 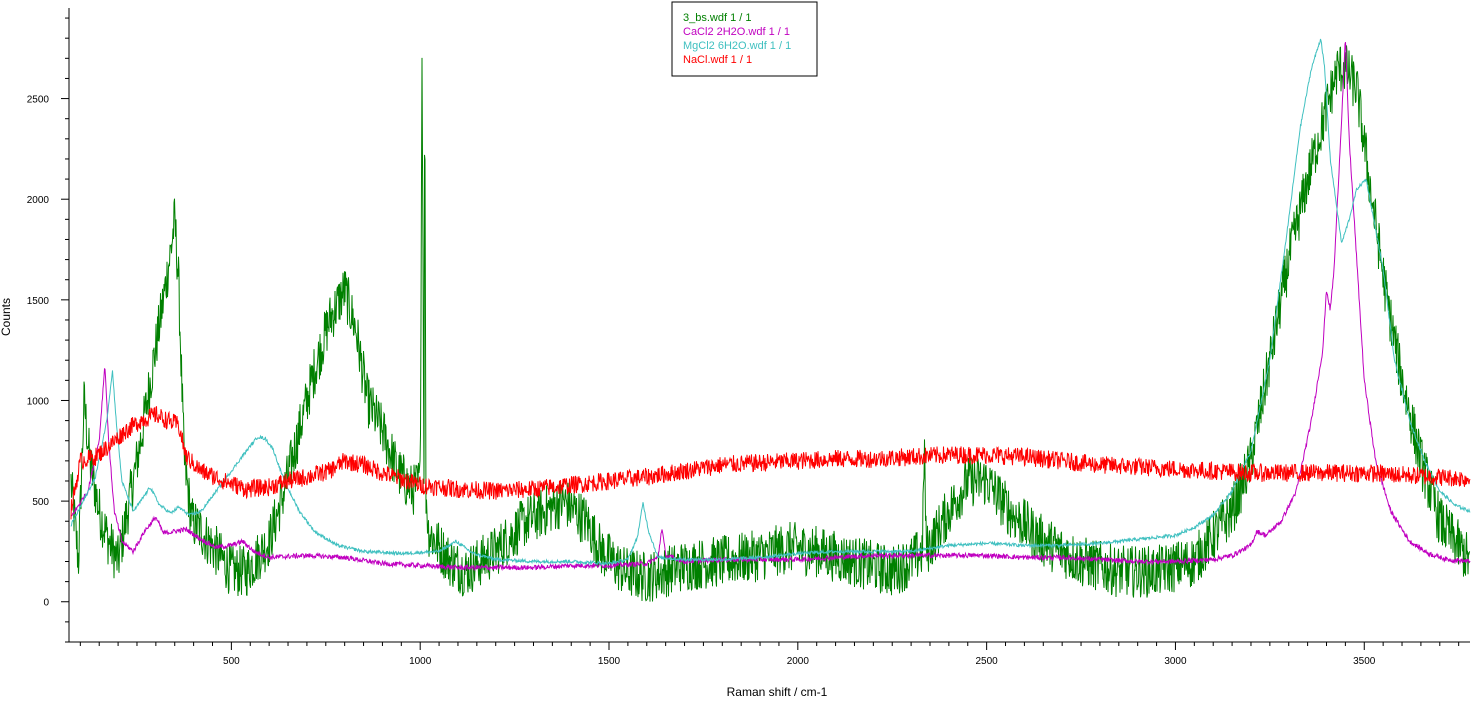 I want to click on legend-entry-nacl: NaCl.wdf 1 / 1, so click(x=717, y=60).